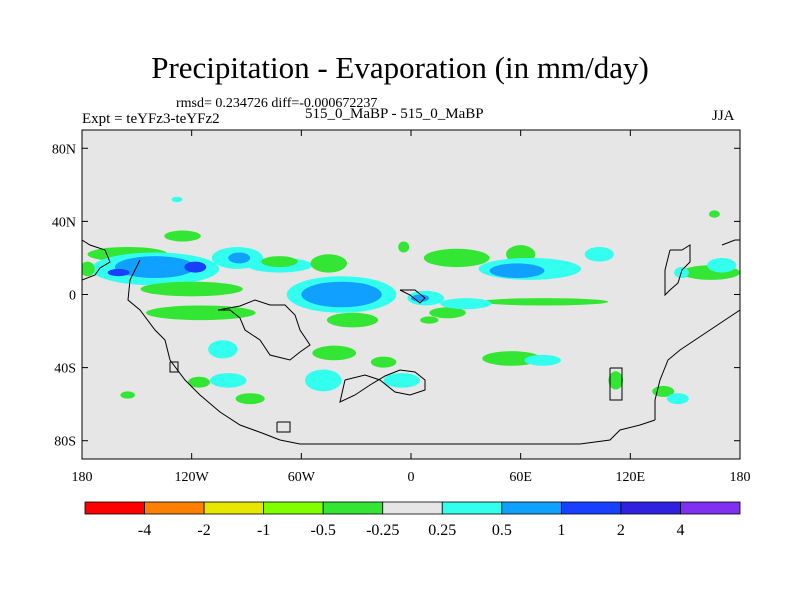  Describe the element at coordinates (400, 67) in the screenshot. I see `chart-title: Precipitation - Evaporation (in mm/day)` at that location.